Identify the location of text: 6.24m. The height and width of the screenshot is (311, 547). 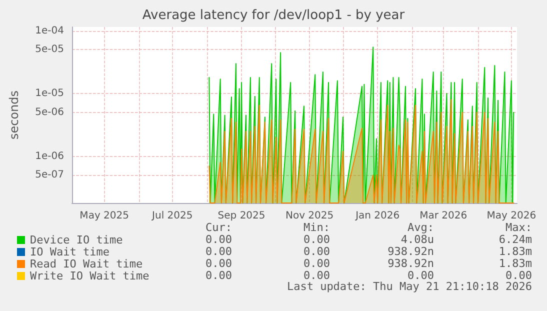
(515, 239).